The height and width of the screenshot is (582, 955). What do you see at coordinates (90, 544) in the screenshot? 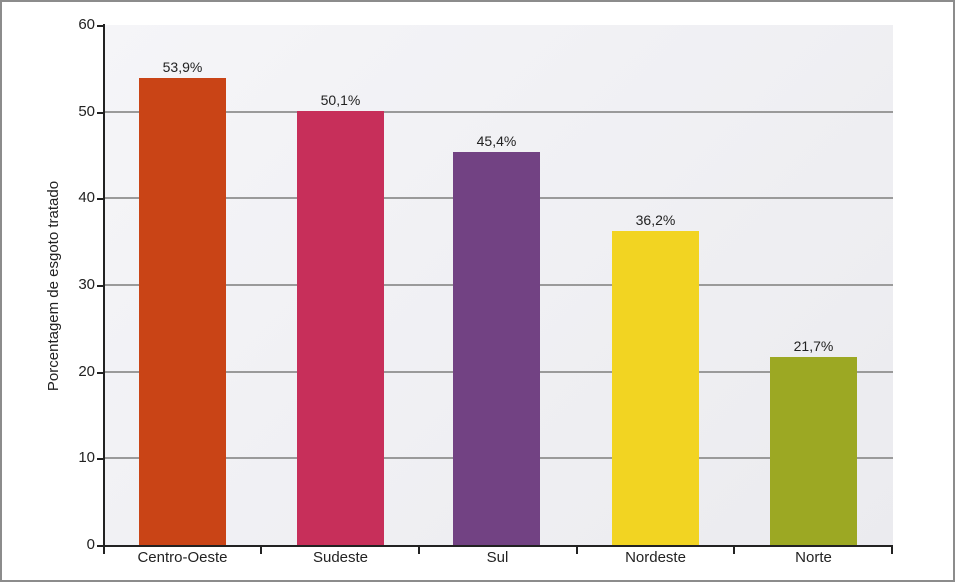
I see `y-tick-label-0: 0` at bounding box center [90, 544].